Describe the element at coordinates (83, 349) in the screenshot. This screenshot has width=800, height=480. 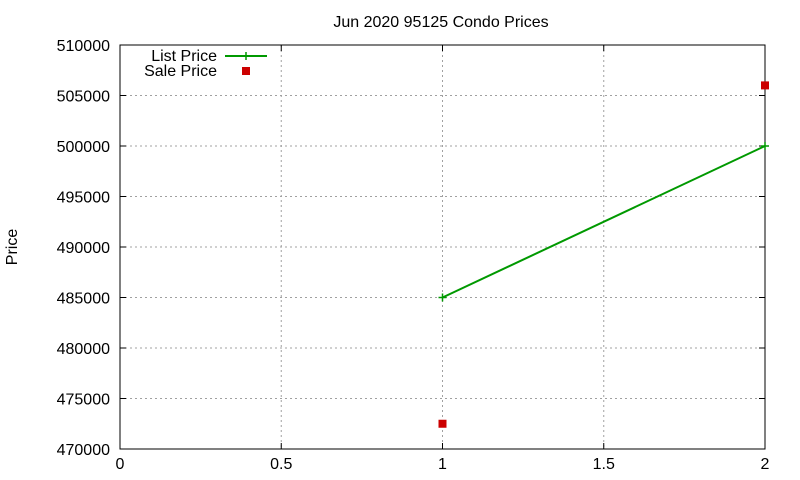
I see `y-tick-label: 480000` at that location.